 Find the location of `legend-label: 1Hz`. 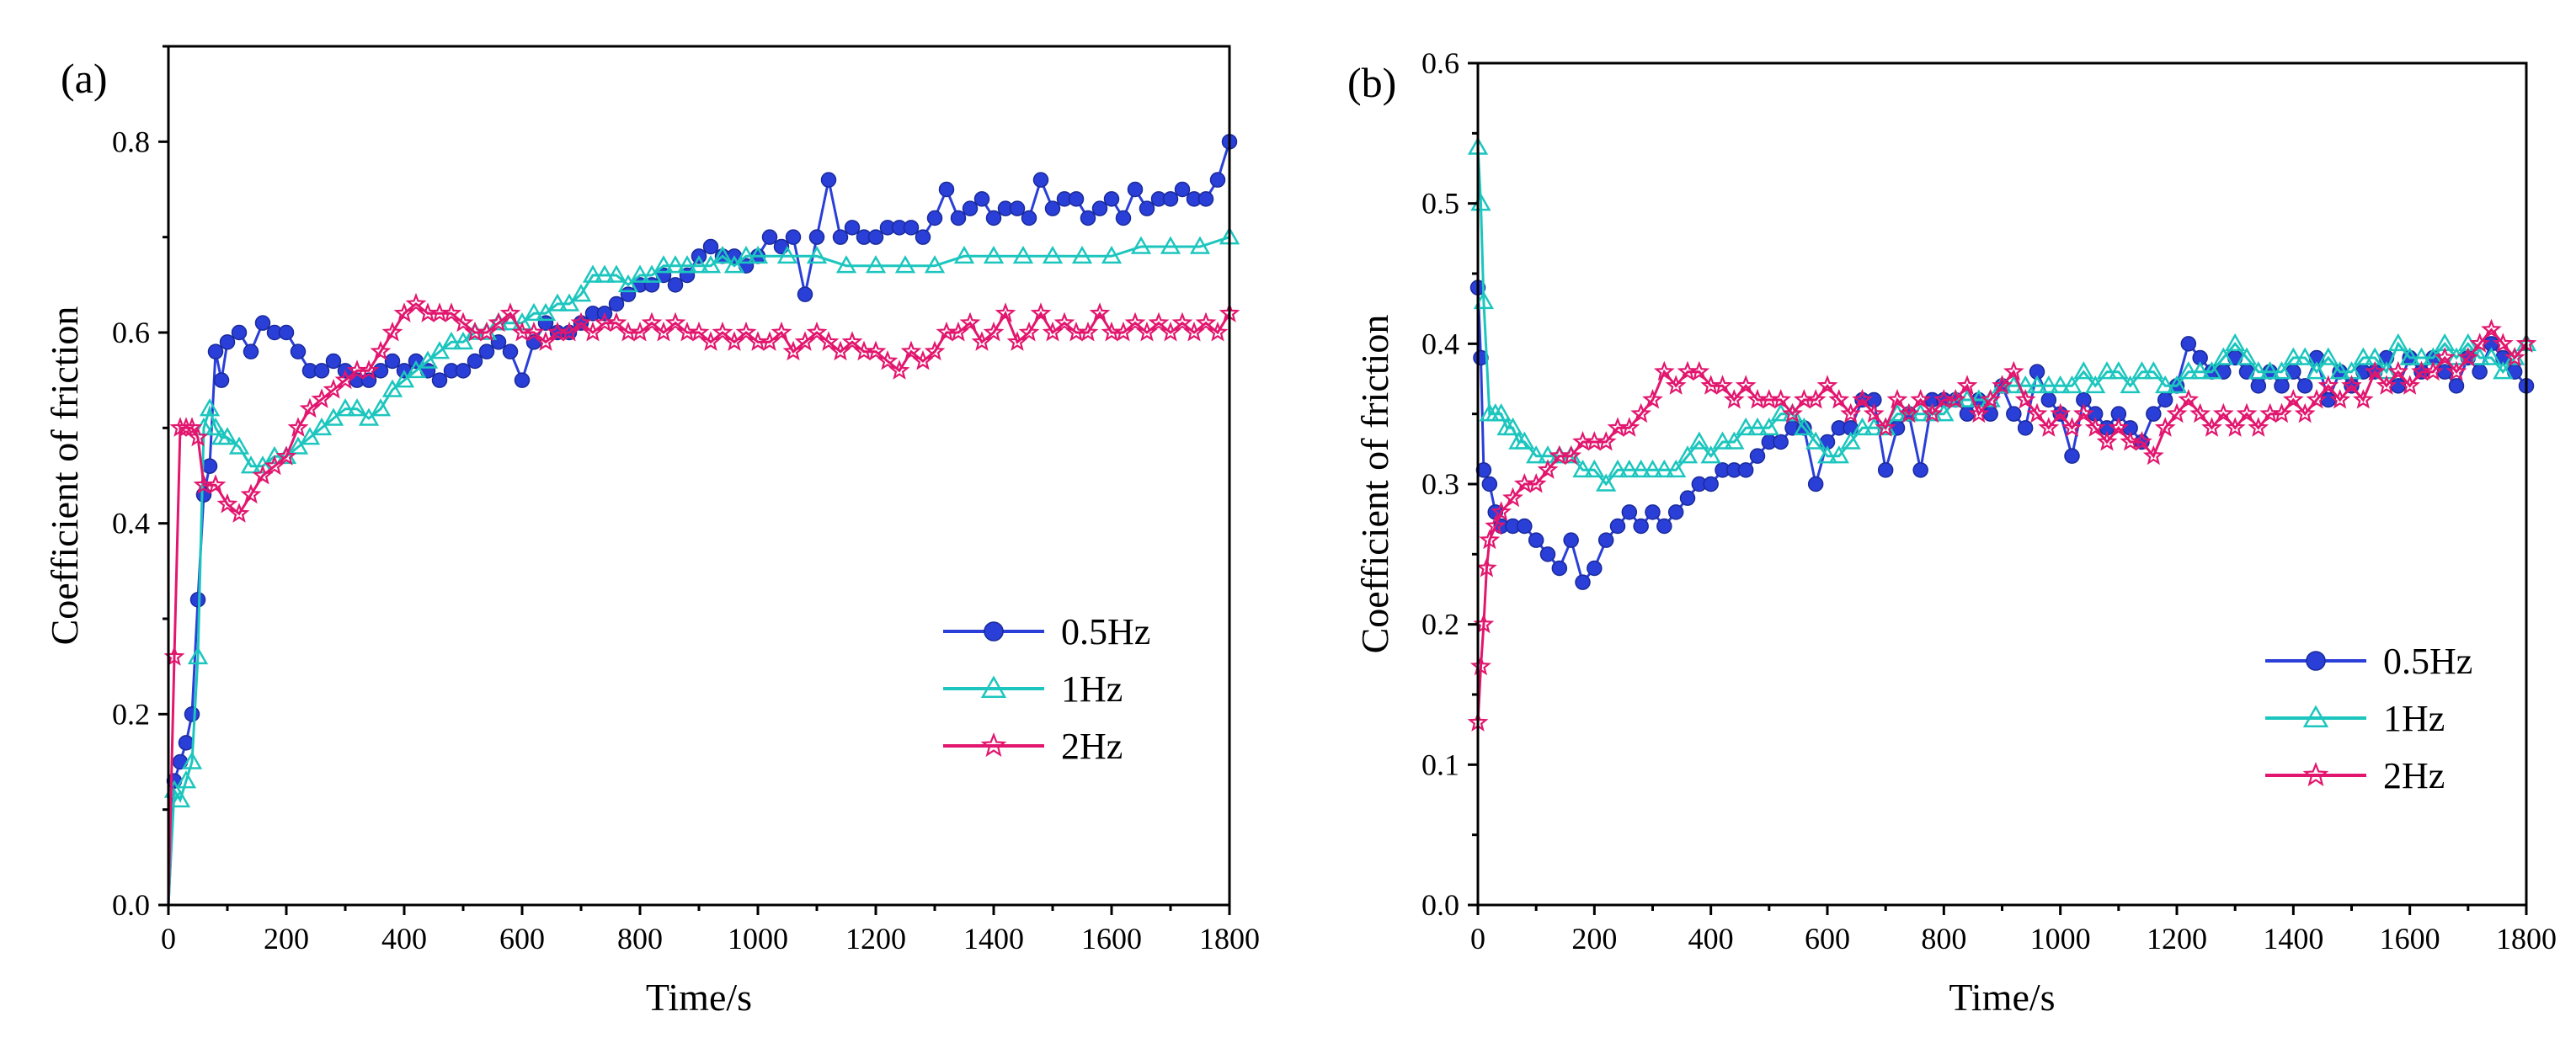

legend-label: 1Hz is located at coordinates (1092, 689).